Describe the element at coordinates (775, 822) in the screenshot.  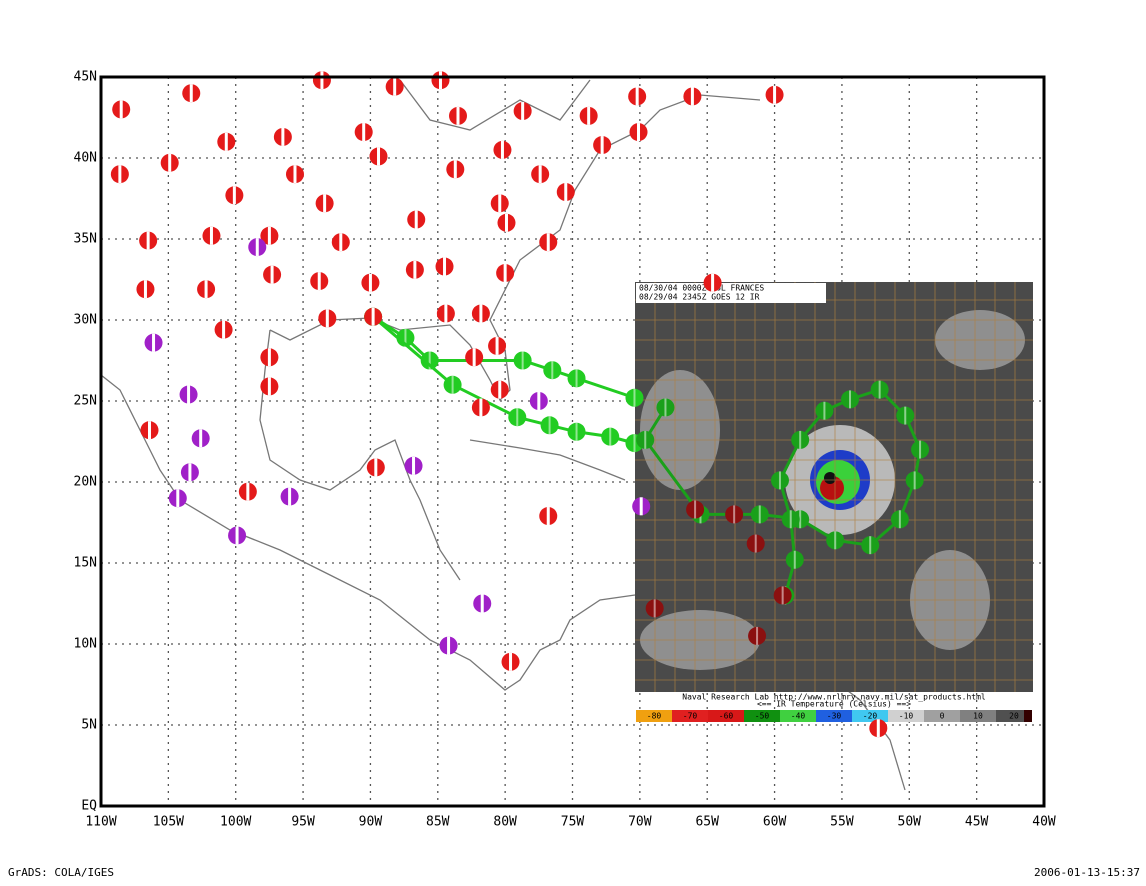
I see `x-tick-label: 60W` at that location.